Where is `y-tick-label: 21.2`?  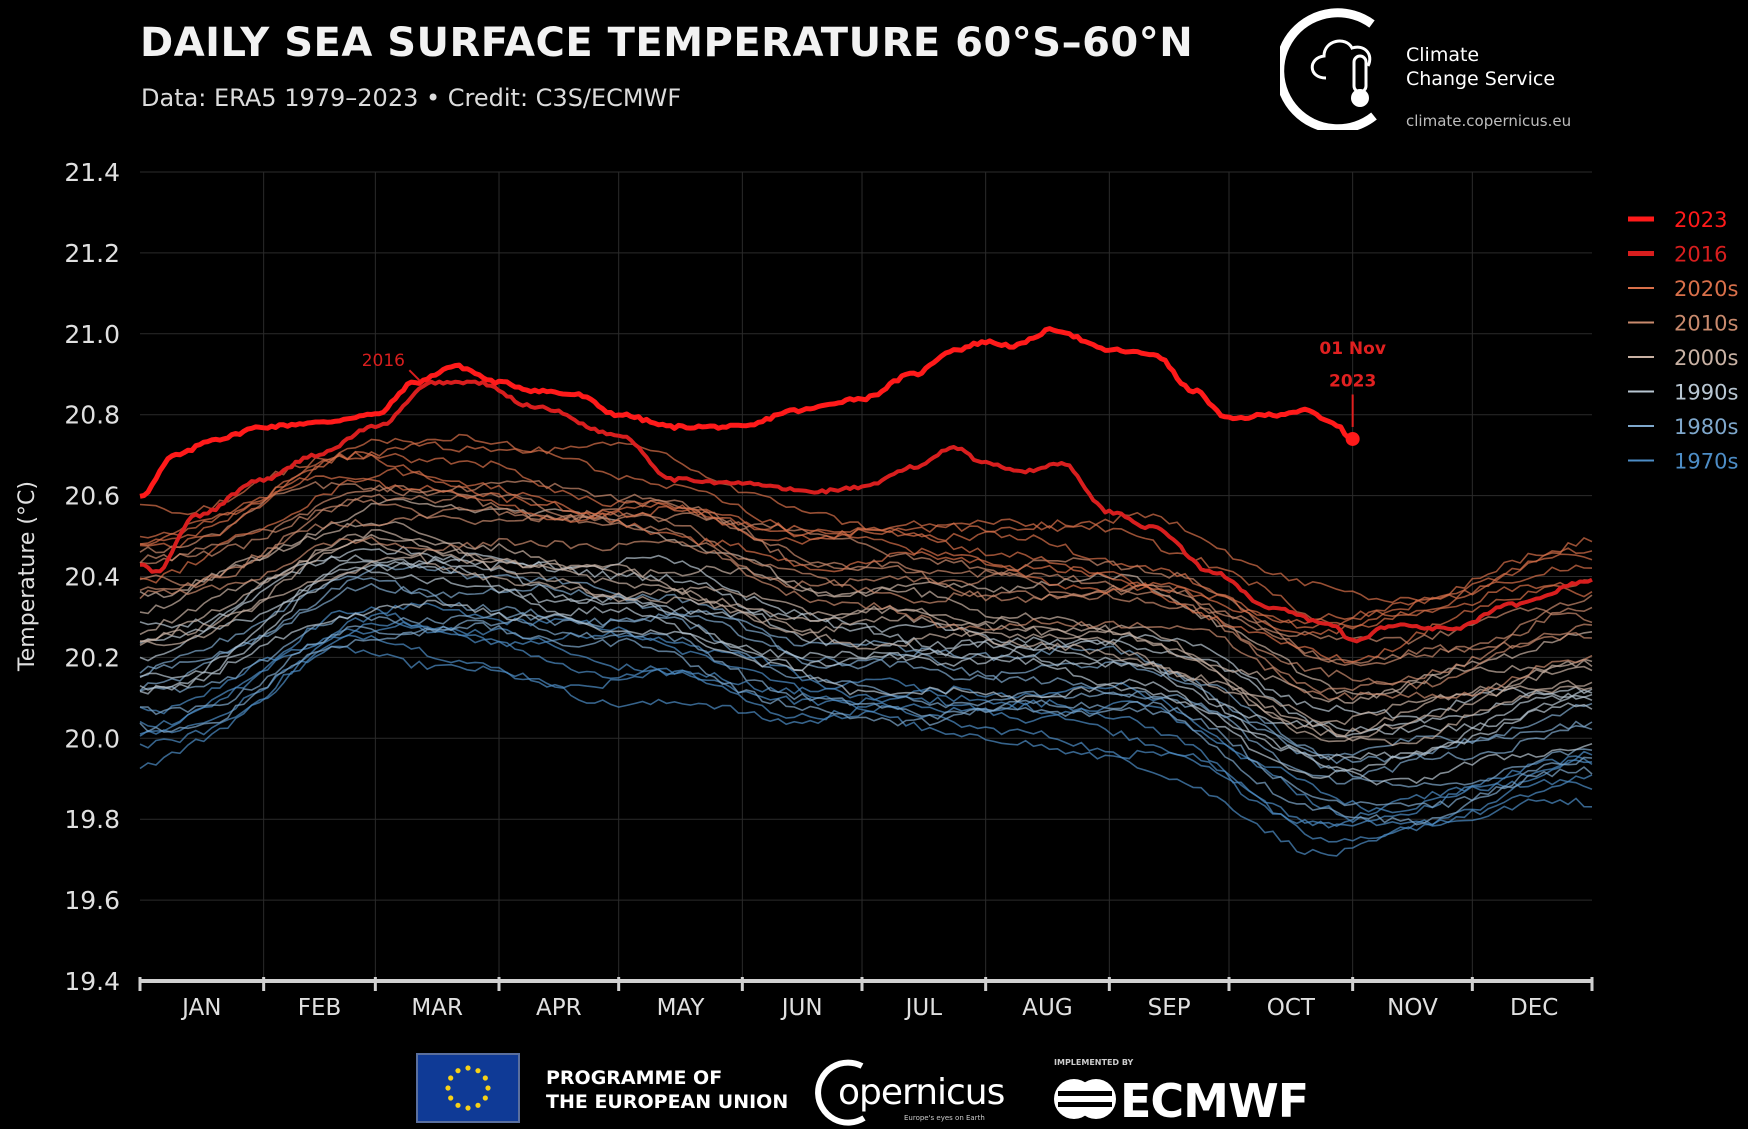 y-tick-label: 21.2 is located at coordinates (92, 253).